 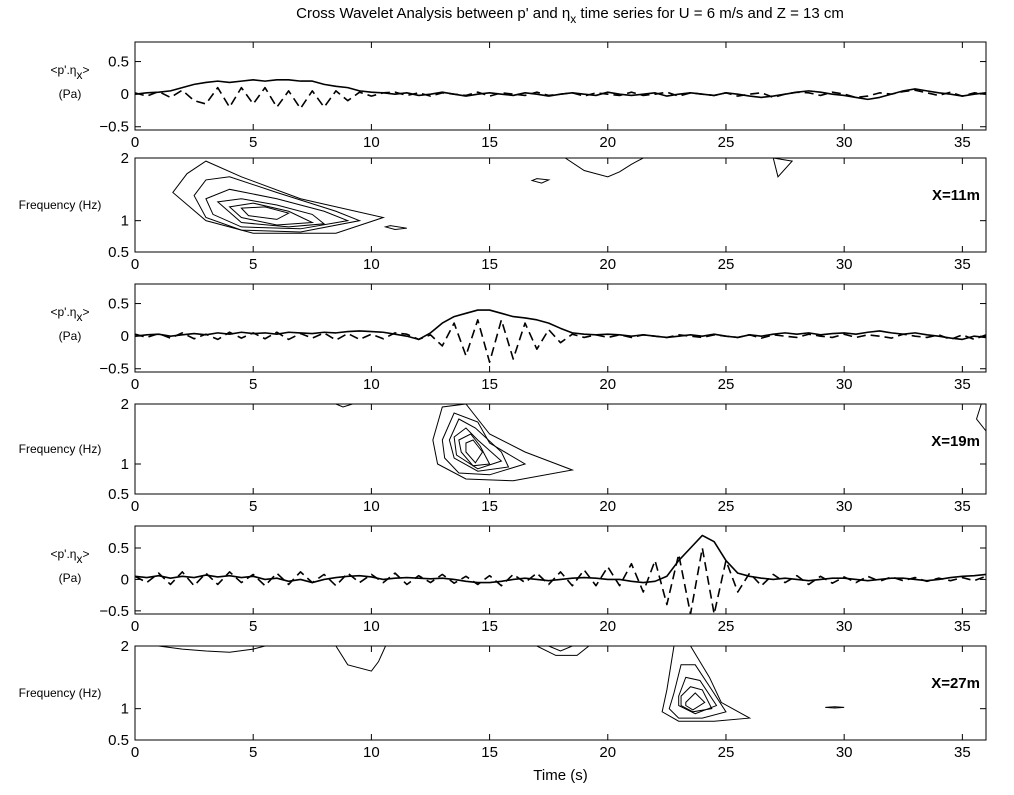 What do you see at coordinates (560, 580) in the screenshot?
I see `dashed-line` at bounding box center [560, 580].